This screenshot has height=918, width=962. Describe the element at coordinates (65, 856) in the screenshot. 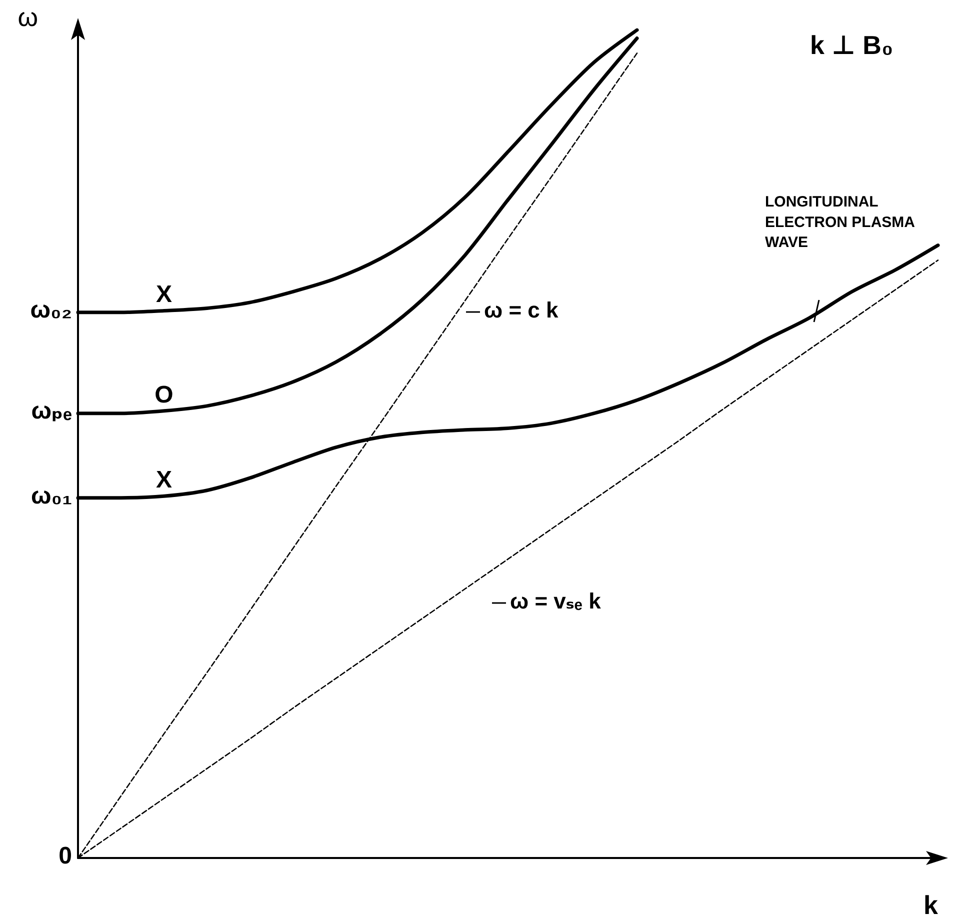

I see `text: 0` at that location.